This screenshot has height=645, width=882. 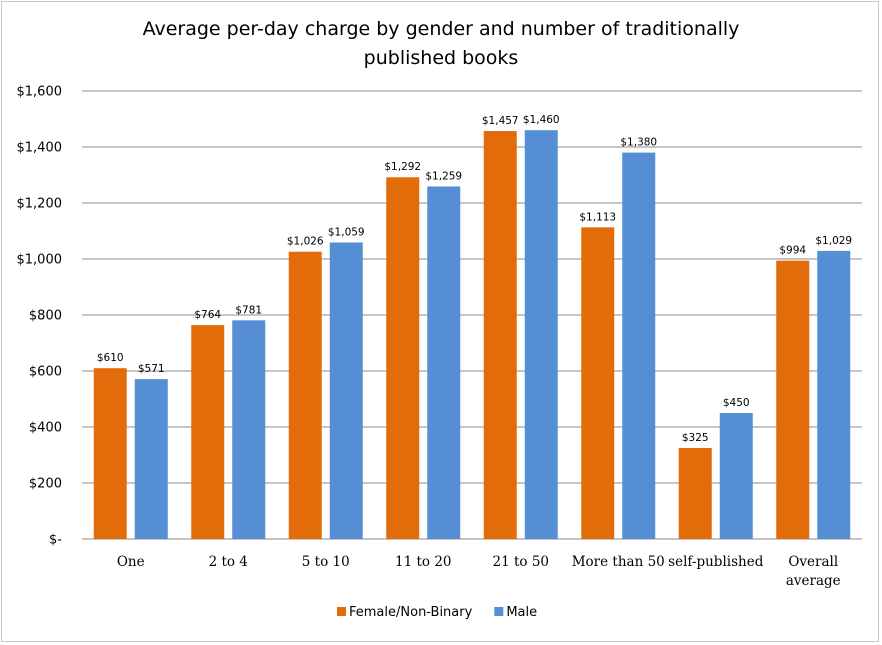 I want to click on y-tick-label: $1,600, so click(x=40, y=92).